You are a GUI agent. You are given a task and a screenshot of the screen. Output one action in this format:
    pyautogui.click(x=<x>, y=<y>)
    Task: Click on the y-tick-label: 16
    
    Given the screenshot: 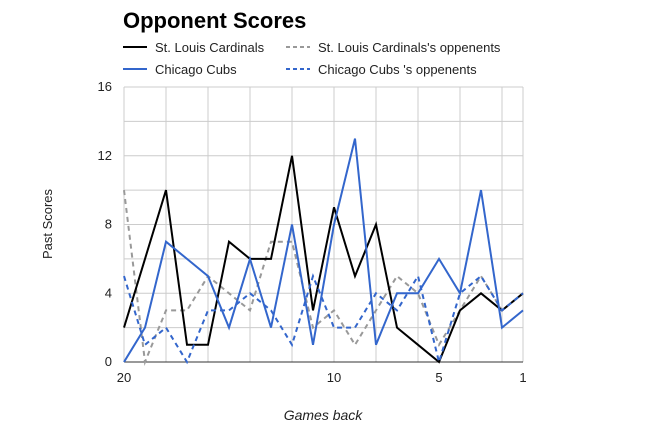 What is the action you would take?
    pyautogui.click(x=105, y=86)
    